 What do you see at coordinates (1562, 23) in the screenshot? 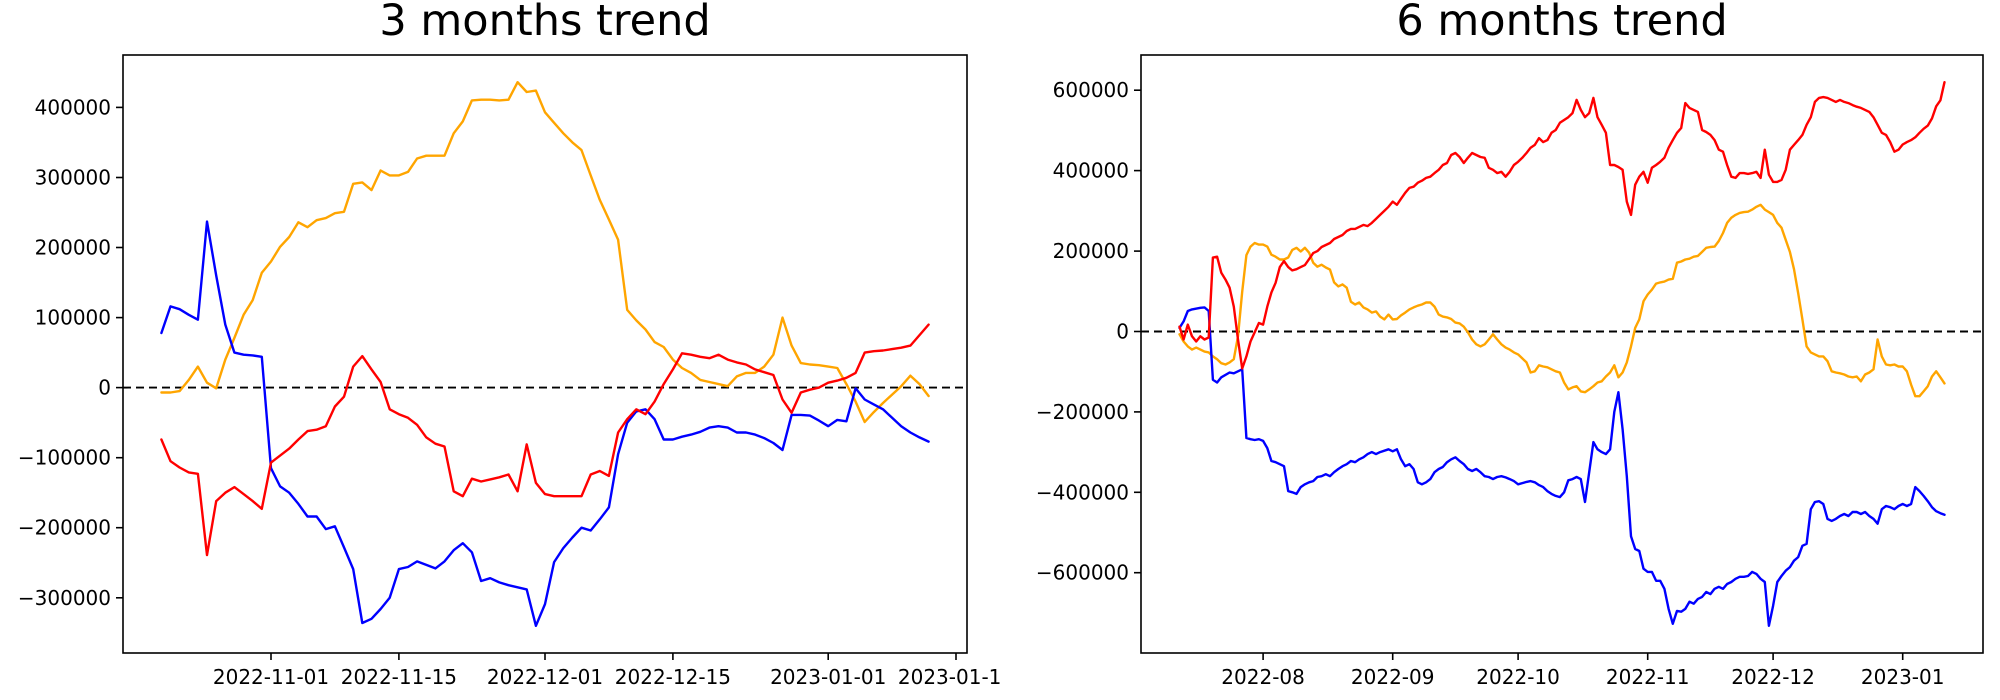
I see `chart-title-6-months: 6 months trend` at bounding box center [1562, 23].